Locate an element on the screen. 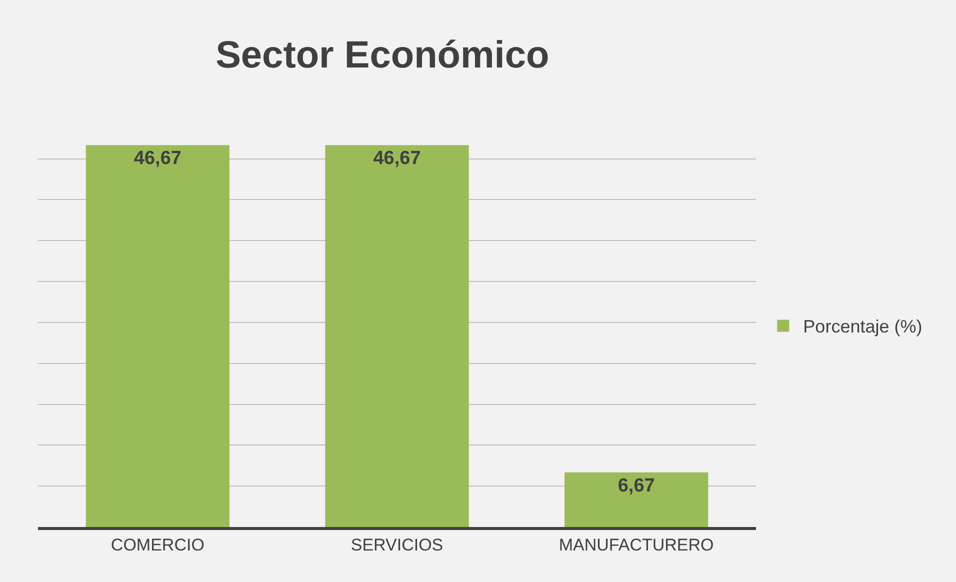  chart-title: Sector Económico is located at coordinates (383, 55).